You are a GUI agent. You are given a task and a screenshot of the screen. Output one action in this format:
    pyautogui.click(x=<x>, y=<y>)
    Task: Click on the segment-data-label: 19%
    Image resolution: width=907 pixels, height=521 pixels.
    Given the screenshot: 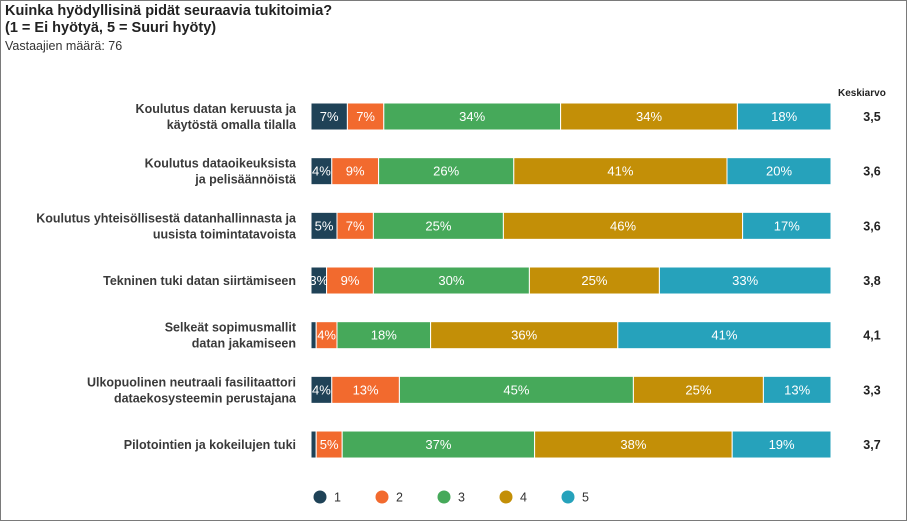 What is the action you would take?
    pyautogui.click(x=782, y=444)
    